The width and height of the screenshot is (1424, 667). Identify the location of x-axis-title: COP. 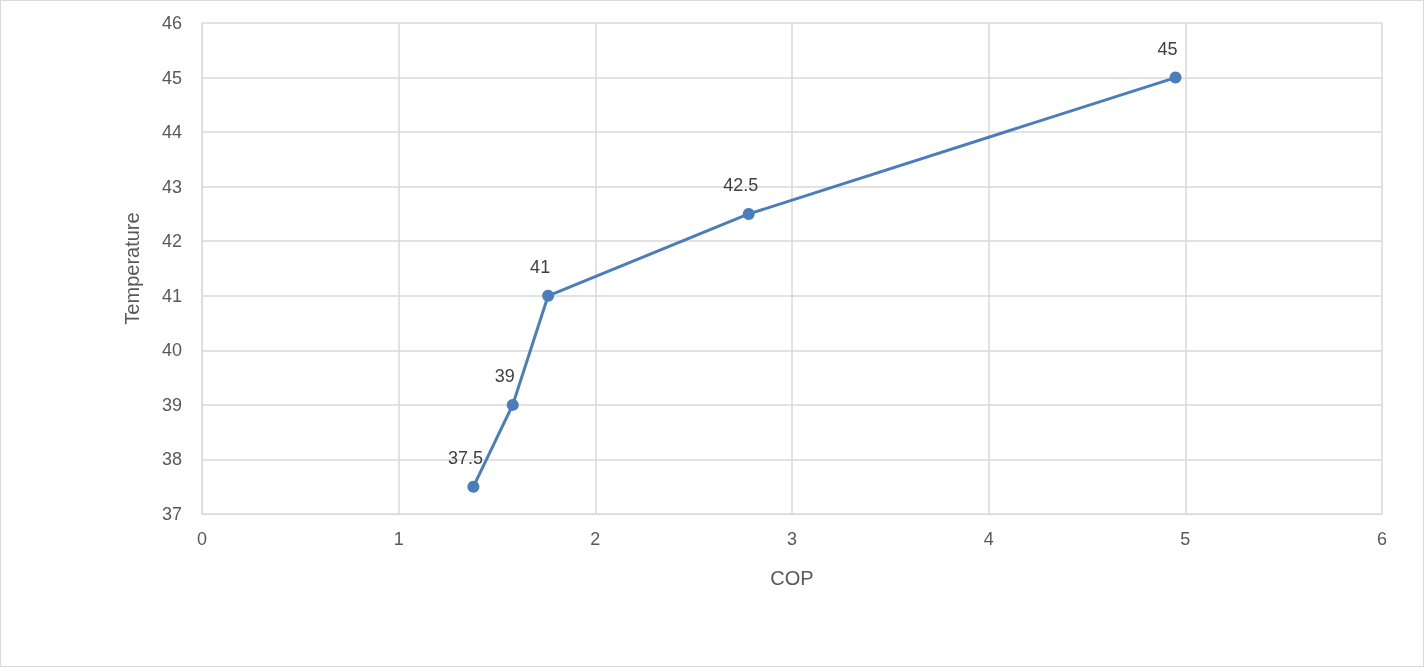
(792, 578).